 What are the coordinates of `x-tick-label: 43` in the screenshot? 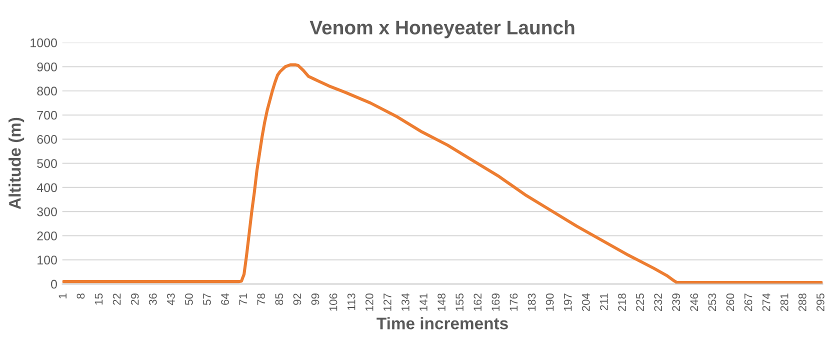 It's located at (170, 300).